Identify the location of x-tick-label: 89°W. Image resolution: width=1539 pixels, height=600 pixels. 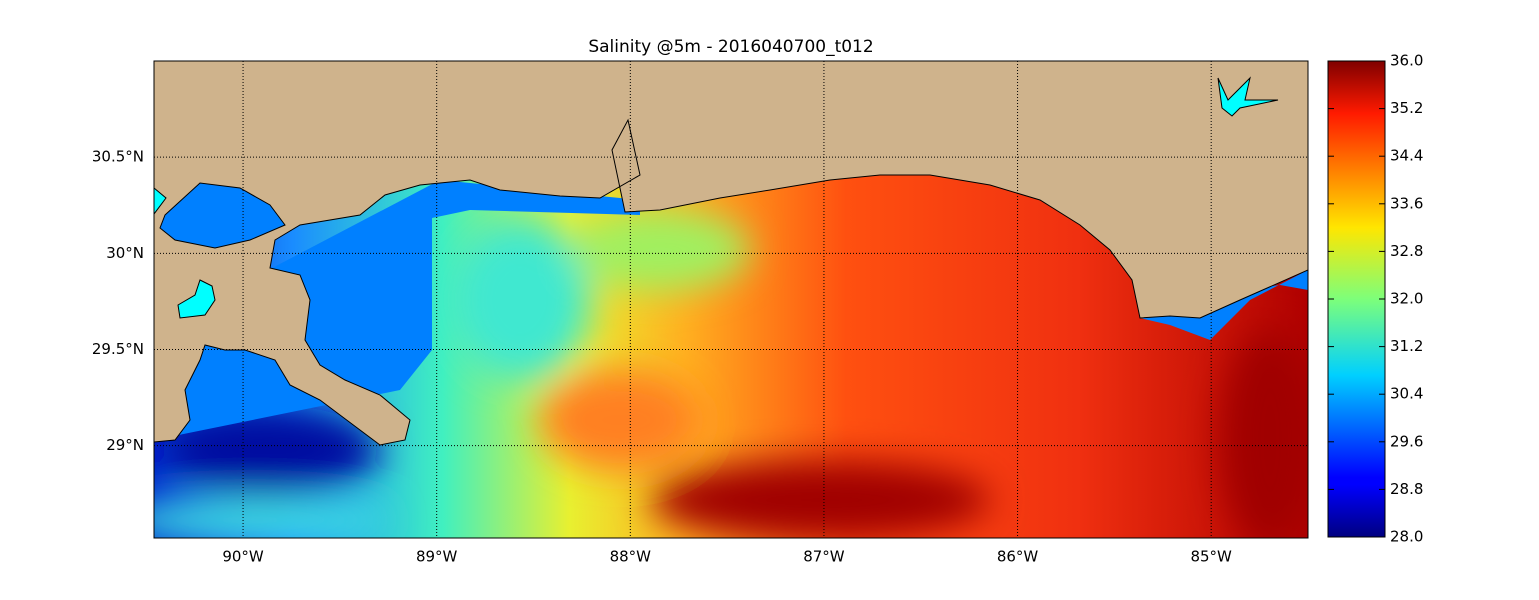
(437, 557).